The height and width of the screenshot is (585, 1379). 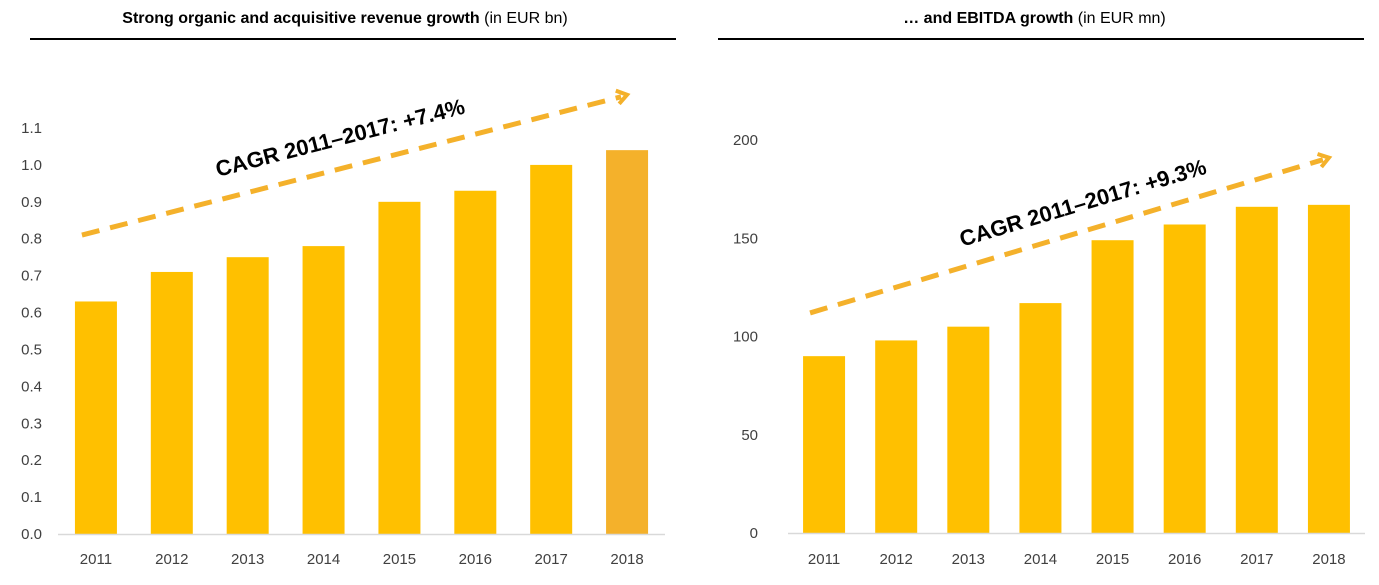 I want to click on ebitda-chart-title: … and EBITDA growth (in EUR mn), so click(x=1034, y=19).